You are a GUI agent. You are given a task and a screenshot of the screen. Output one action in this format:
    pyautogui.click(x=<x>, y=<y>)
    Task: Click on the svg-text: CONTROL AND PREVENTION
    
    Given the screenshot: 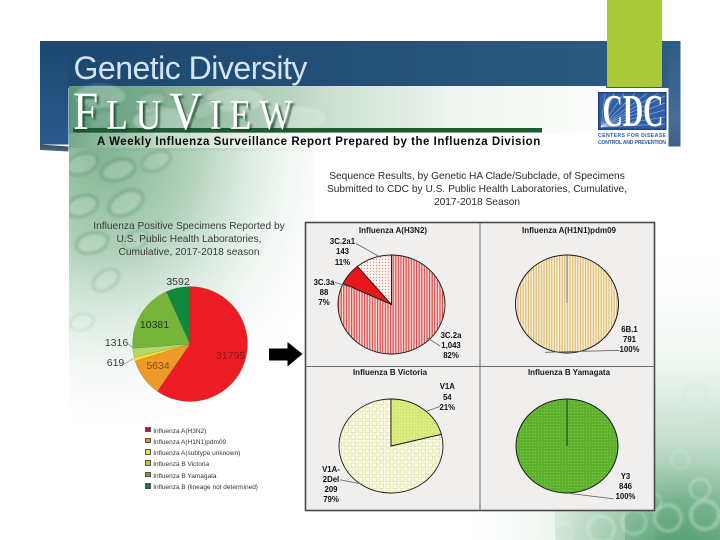 What is the action you would take?
    pyautogui.click(x=632, y=143)
    